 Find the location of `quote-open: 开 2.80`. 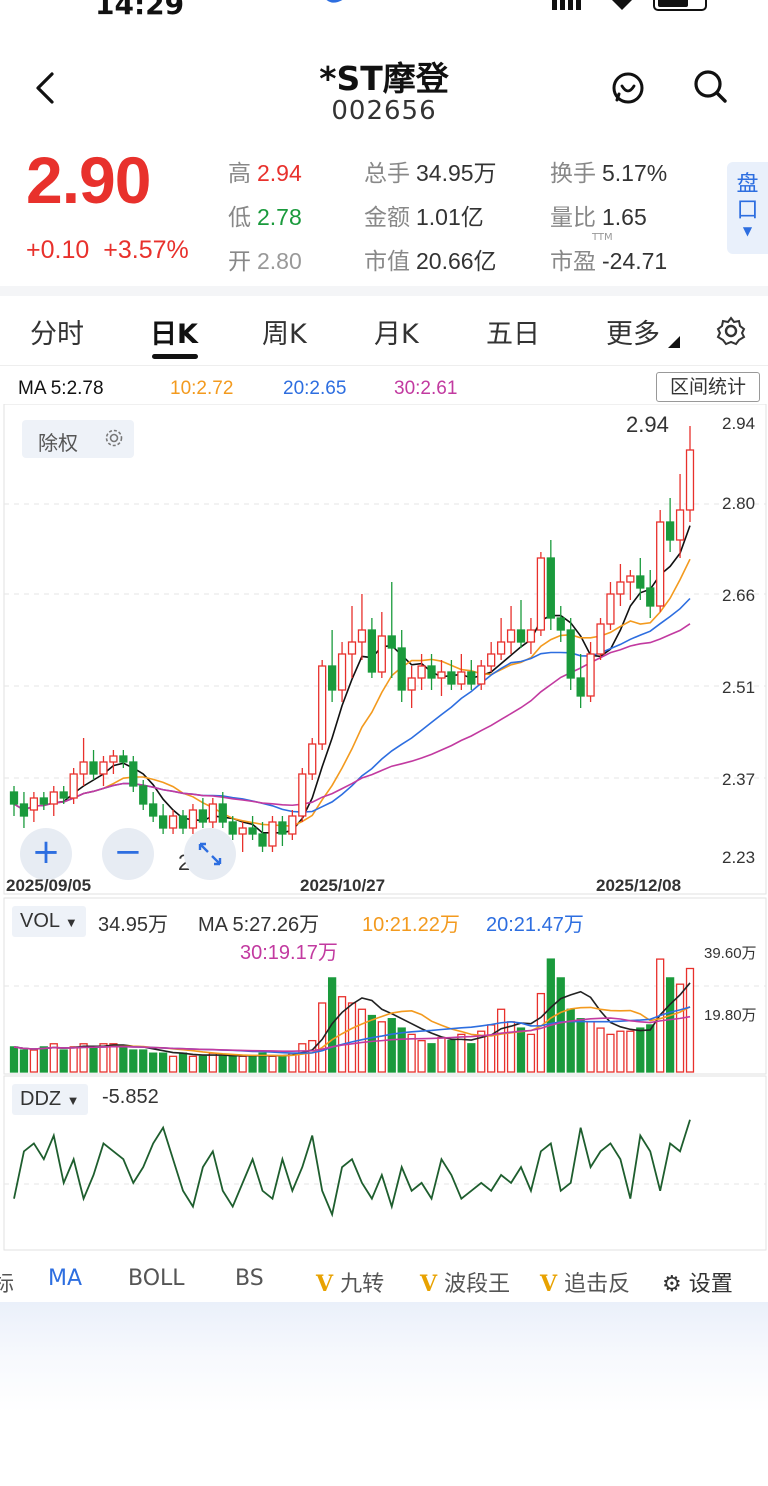

quote-open: 开 2.80 is located at coordinates (265, 261).